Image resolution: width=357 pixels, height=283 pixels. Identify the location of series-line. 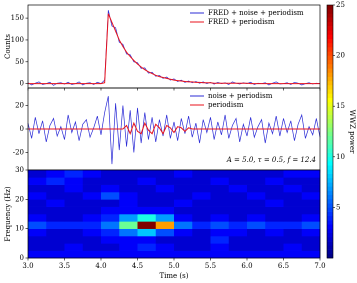
(174, 128).